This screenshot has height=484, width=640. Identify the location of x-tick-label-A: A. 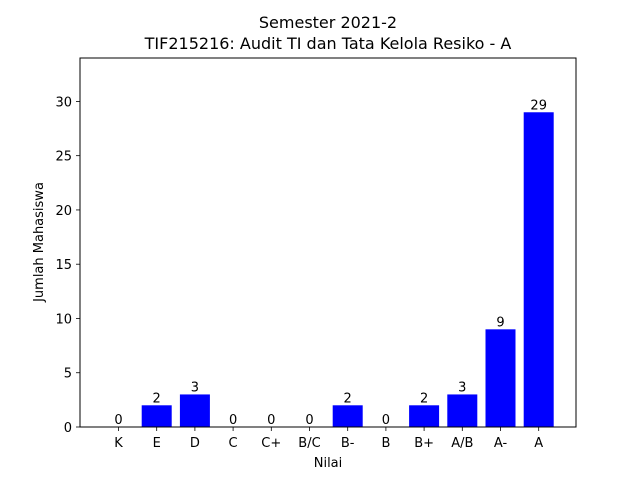
(538, 443).